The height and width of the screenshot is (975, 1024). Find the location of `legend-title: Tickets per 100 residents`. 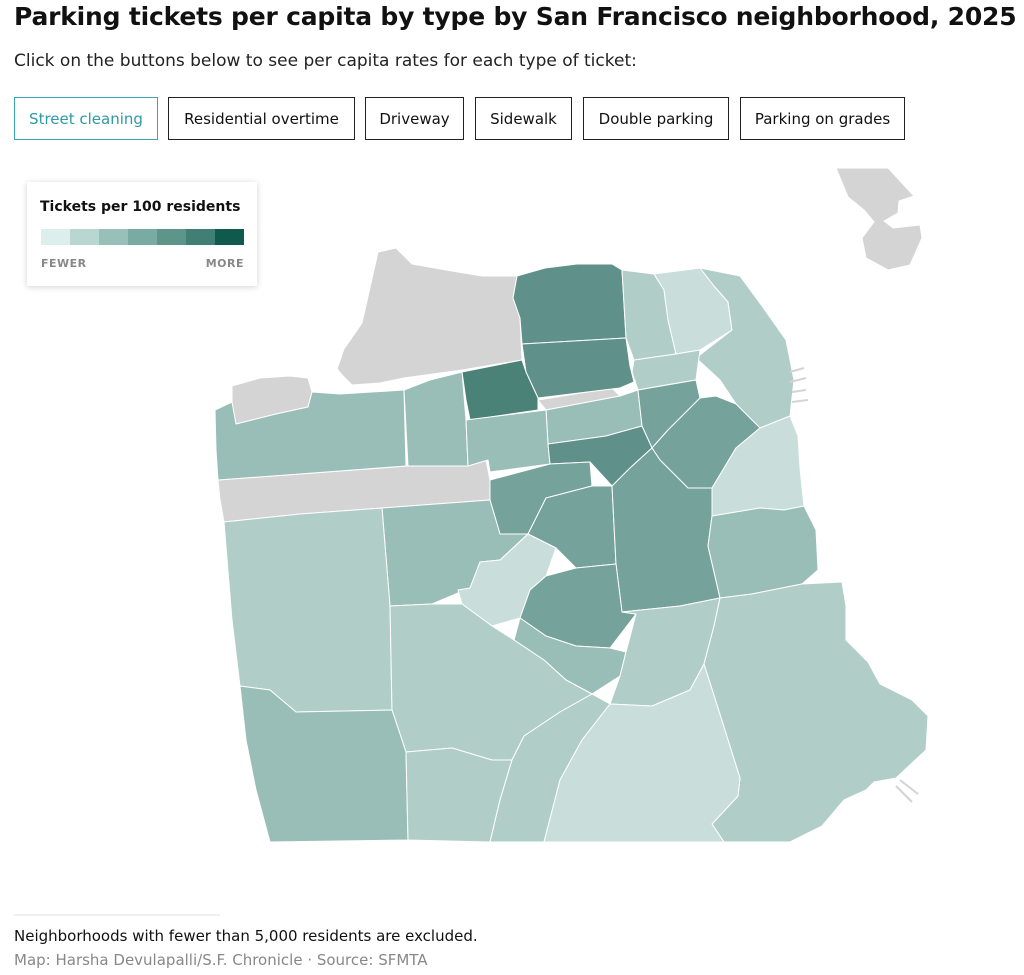

legend-title: Tickets per 100 residents is located at coordinates (140, 207).